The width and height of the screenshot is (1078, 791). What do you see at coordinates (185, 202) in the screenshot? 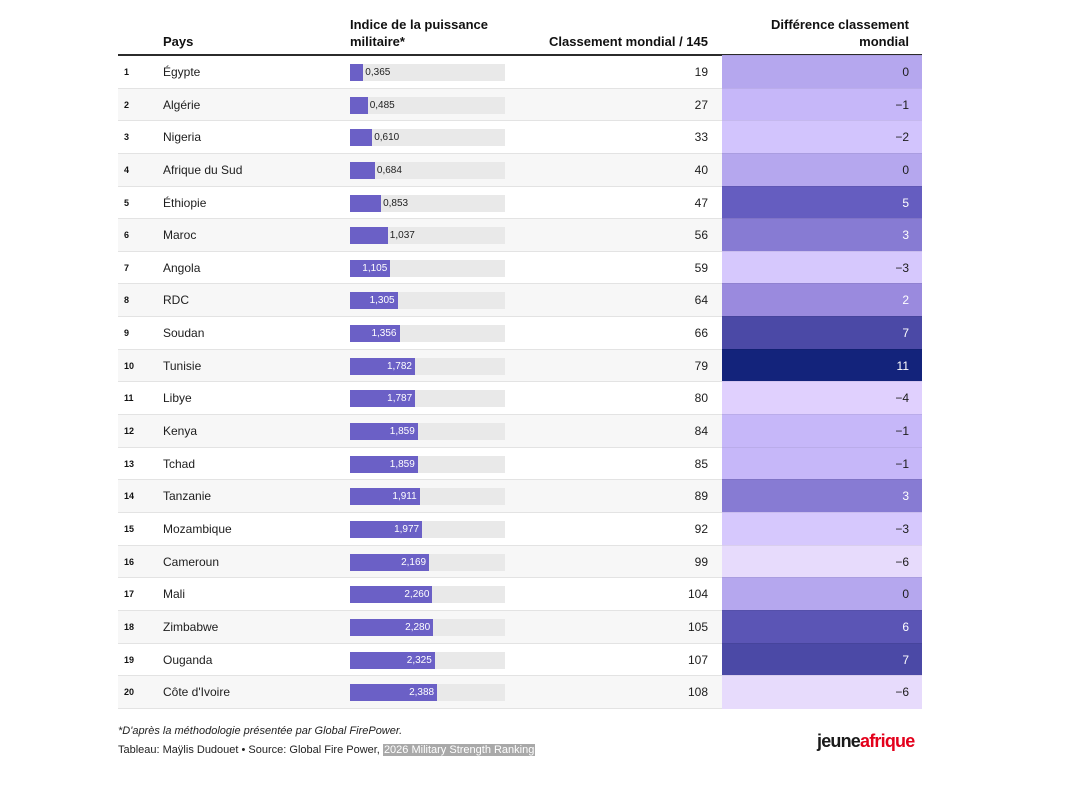
I see `country-name: Éthiopie` at bounding box center [185, 202].